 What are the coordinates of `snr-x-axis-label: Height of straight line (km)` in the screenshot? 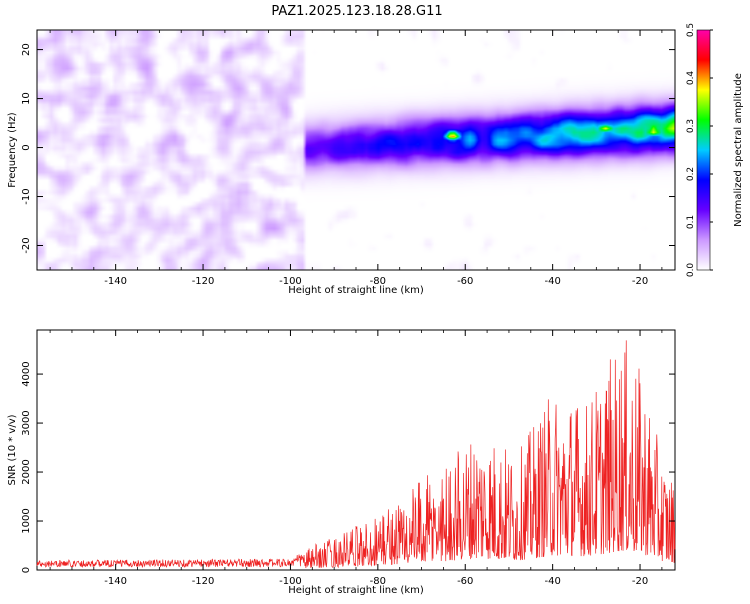 It's located at (356, 590).